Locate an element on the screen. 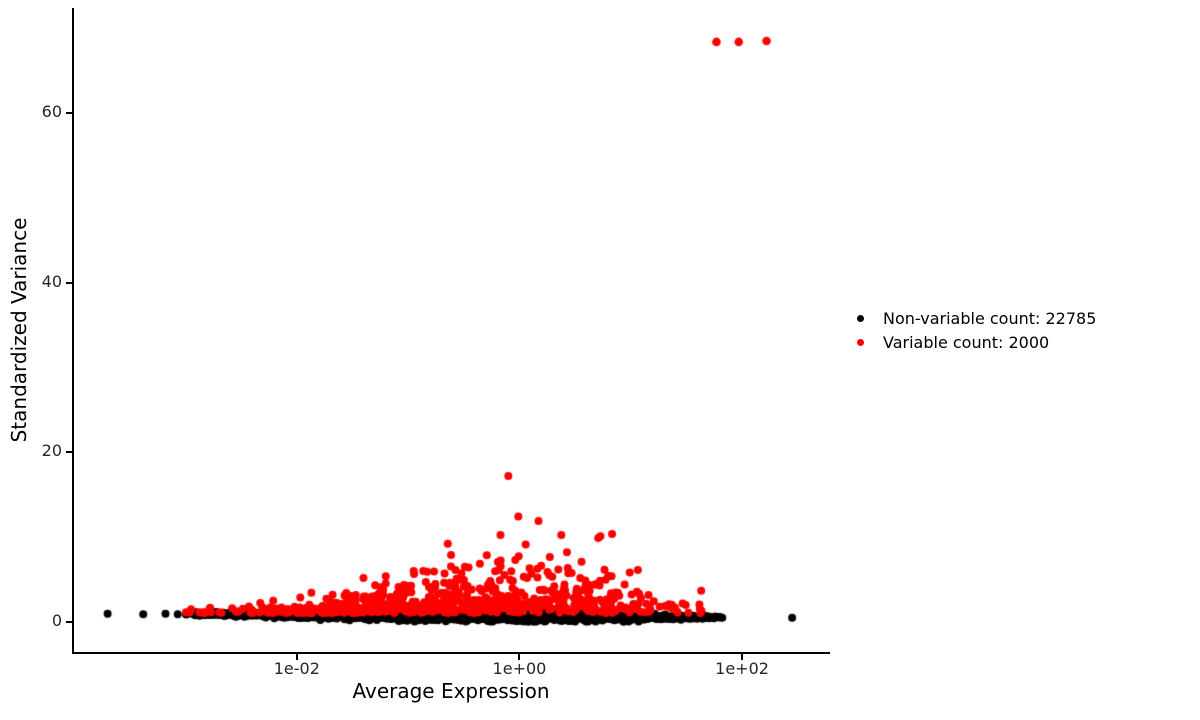  x-tick-label: 1e-02 is located at coordinates (296, 668).